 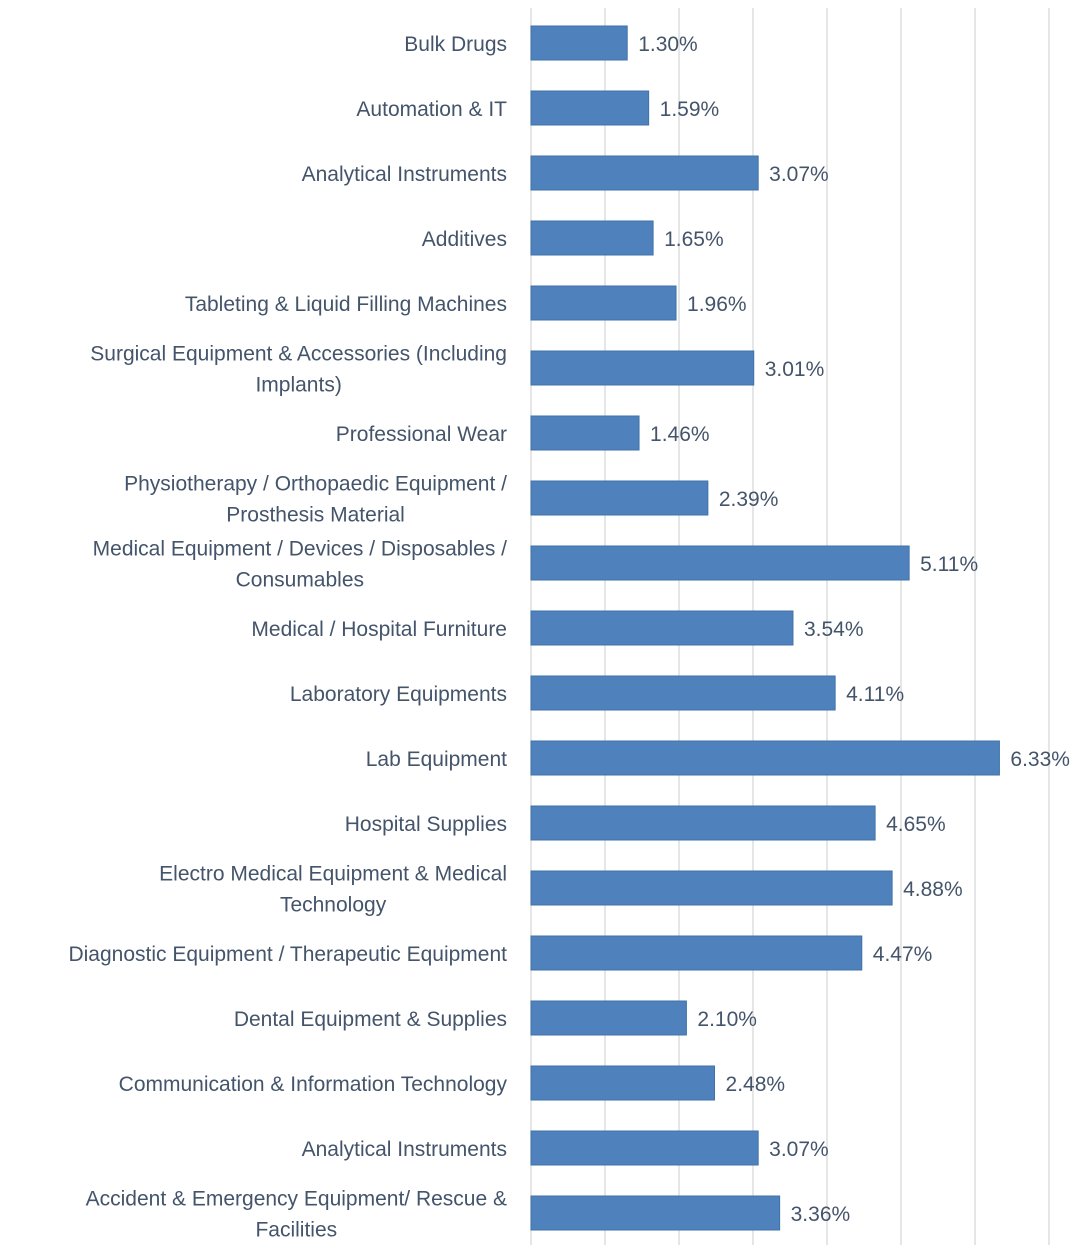 What do you see at coordinates (346, 304) in the screenshot?
I see `category-label: Tableting & Liquid Filling Machines` at bounding box center [346, 304].